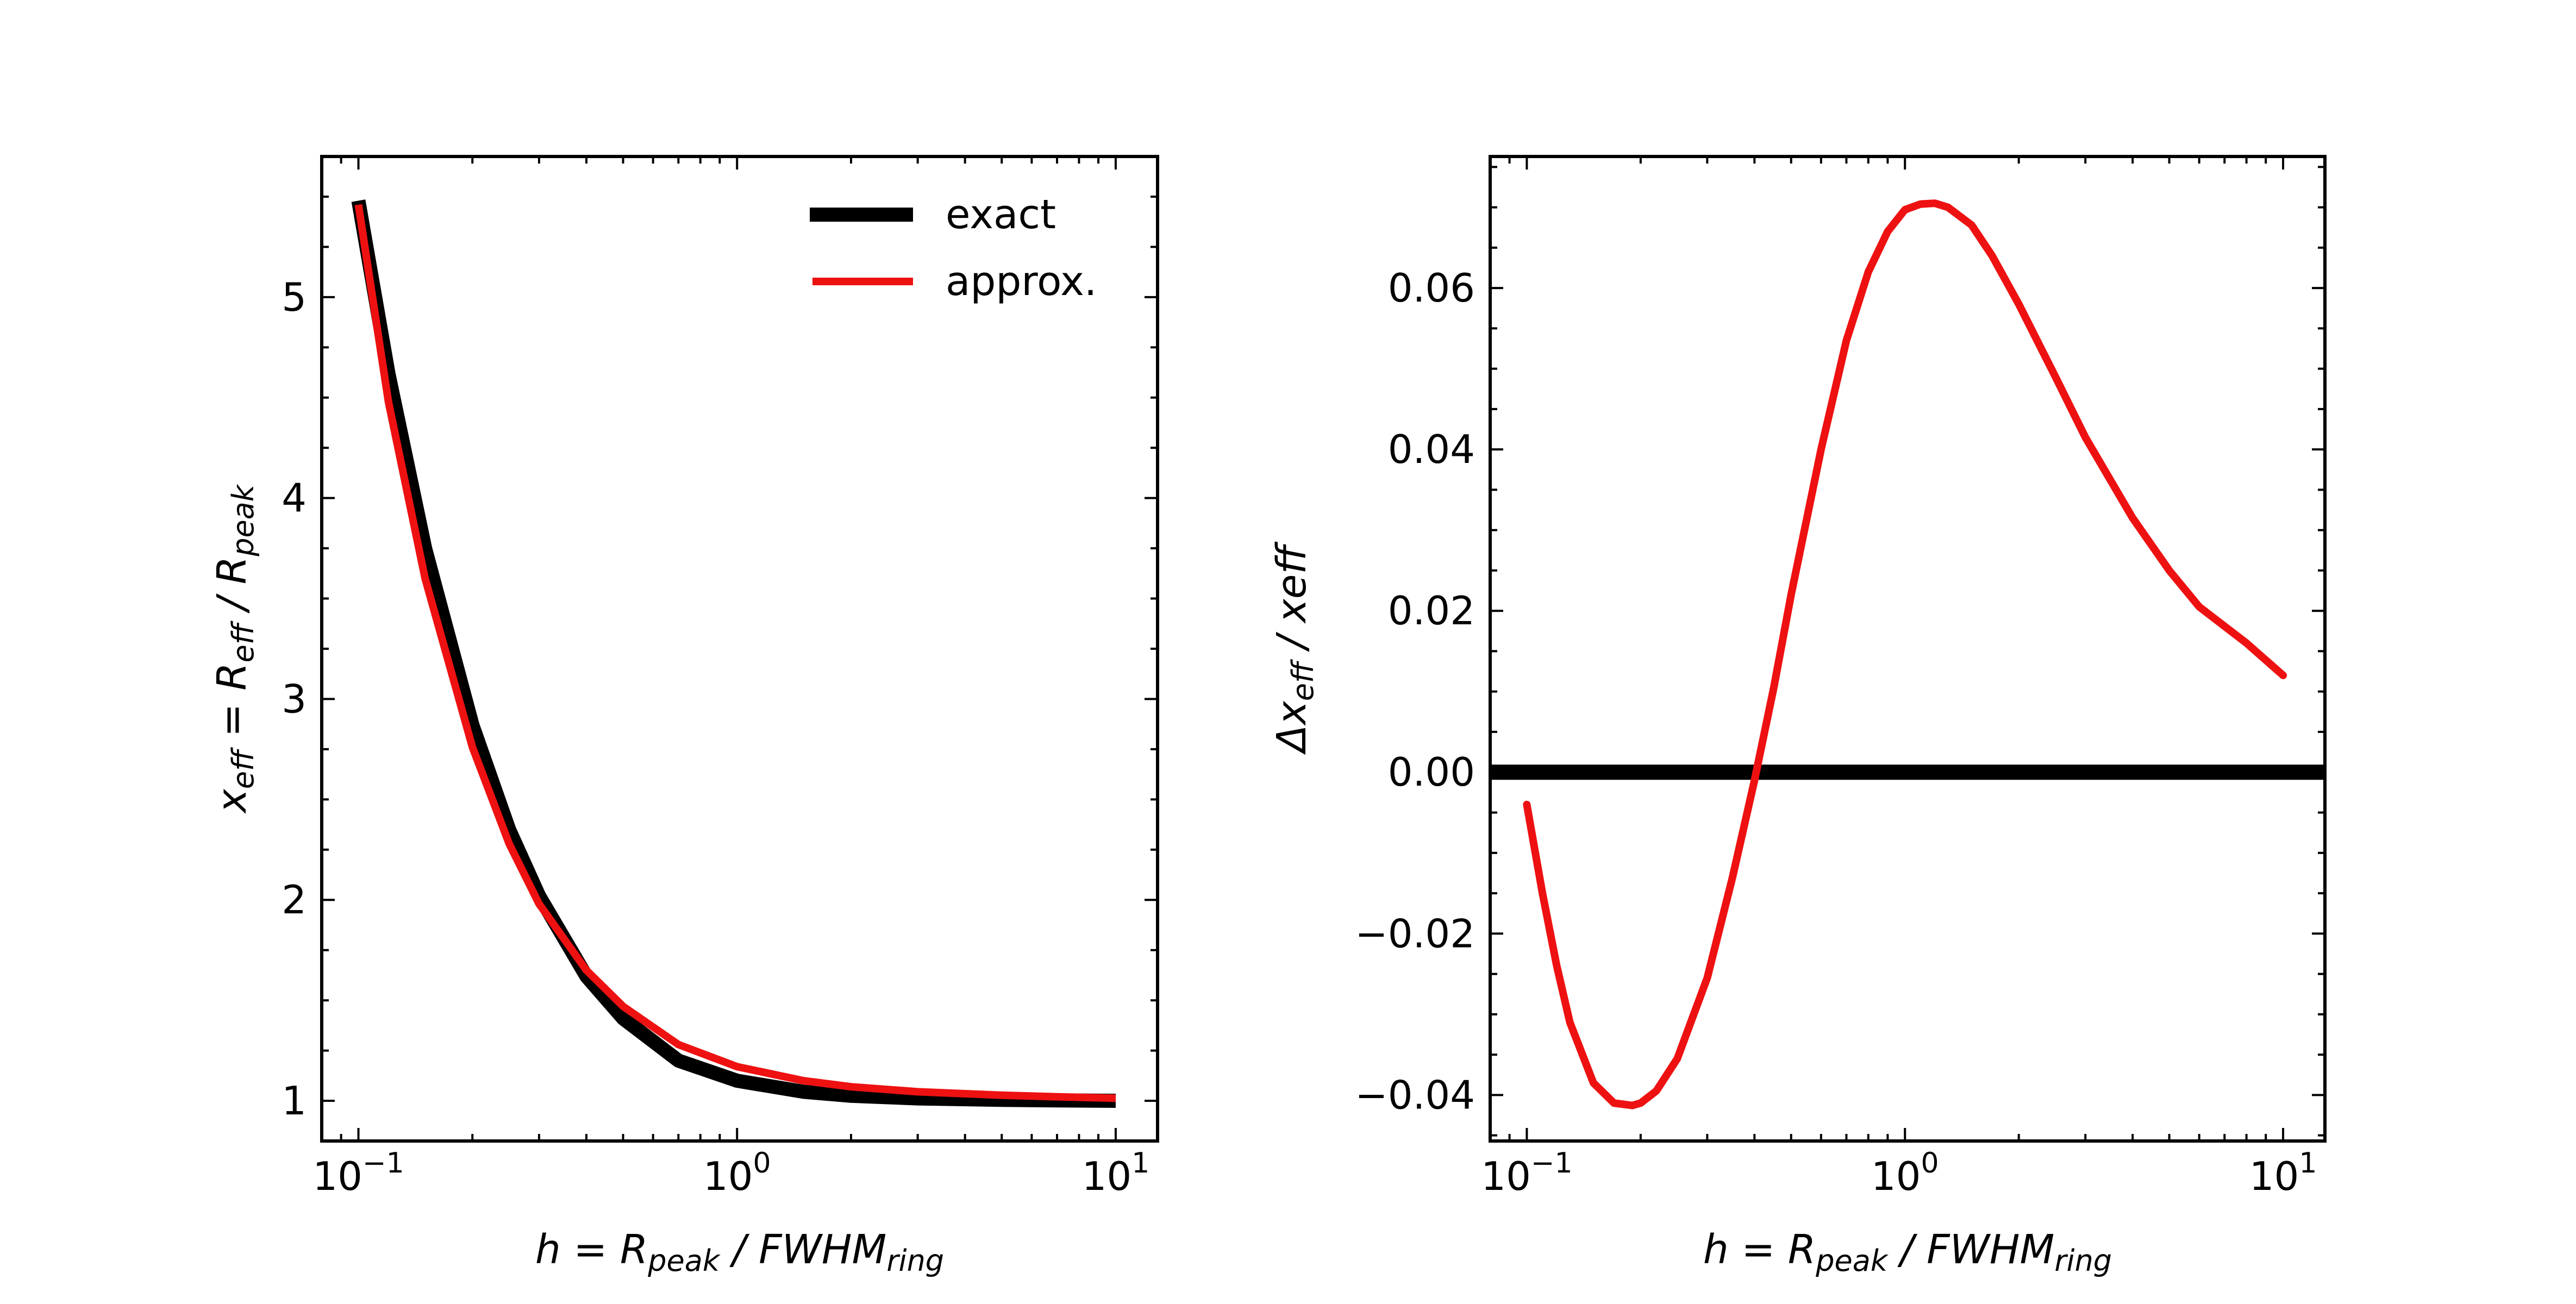 The image size is (2576, 1304). Describe the element at coordinates (1431, 611) in the screenshot. I see `y-tick-label: 0.02` at that location.